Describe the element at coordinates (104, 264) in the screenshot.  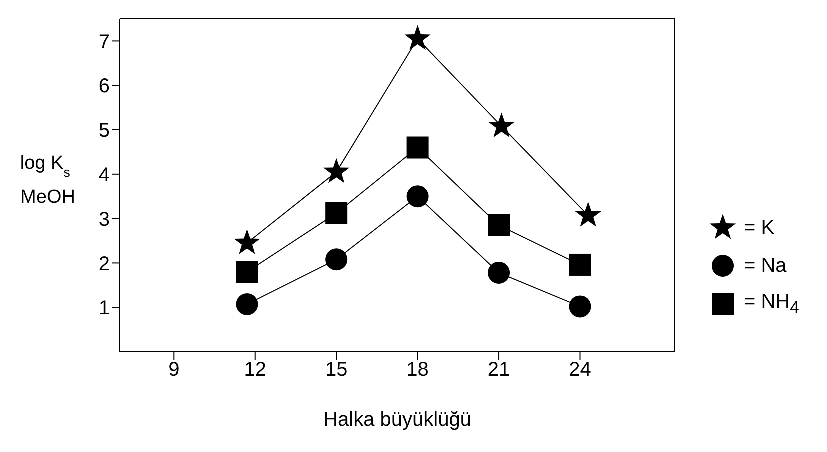
I see `y-tick-label: 2` at that location.